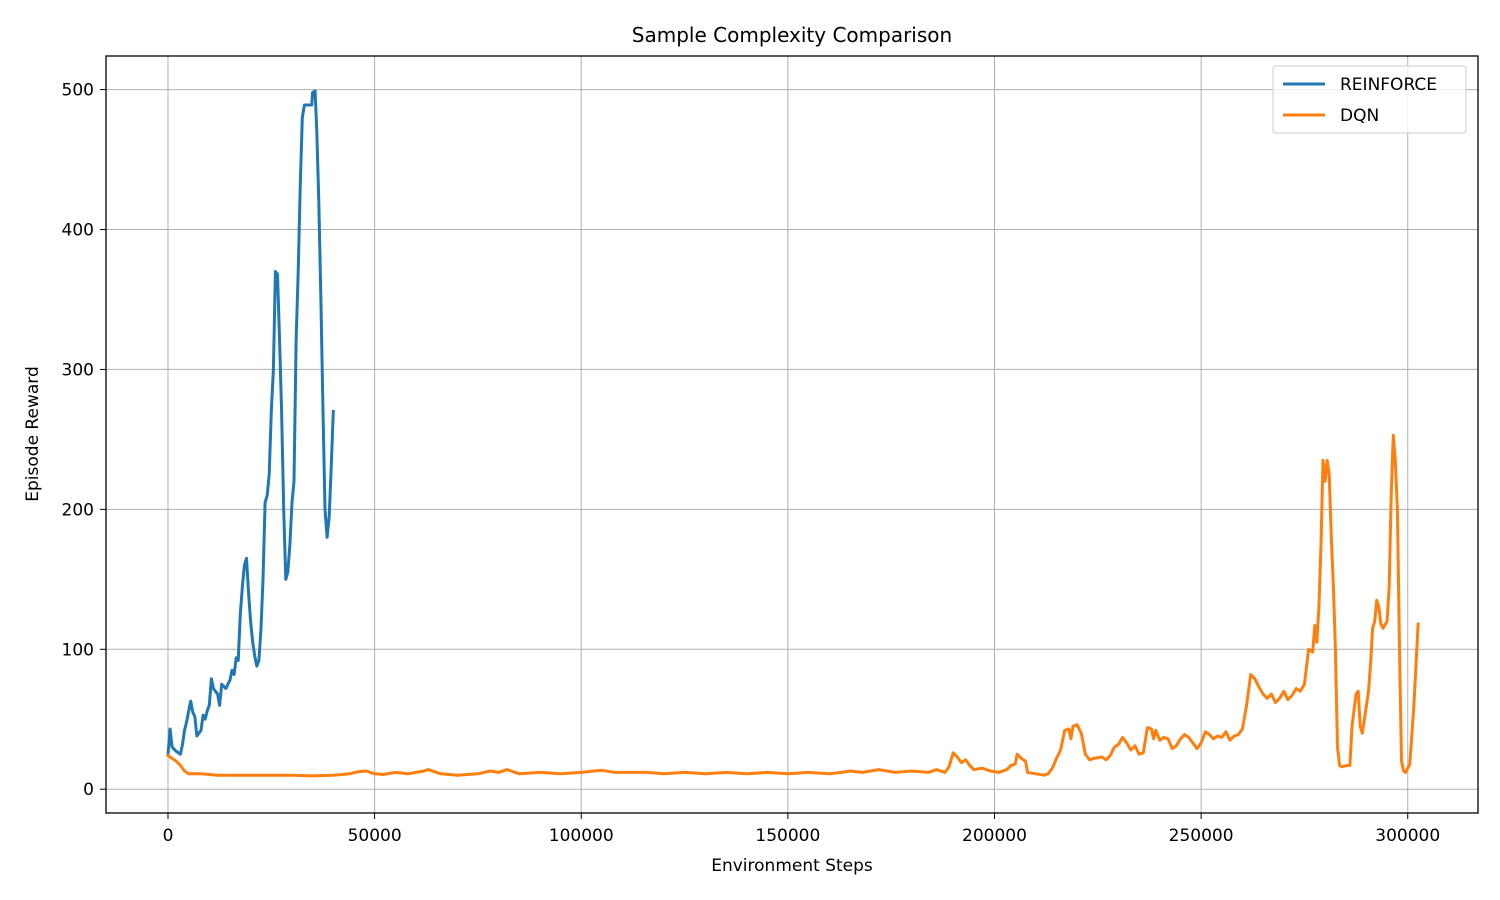 Image resolution: width=1500 pixels, height=900 pixels. What do you see at coordinates (78, 370) in the screenshot?
I see `y-tick-label: 300` at bounding box center [78, 370].